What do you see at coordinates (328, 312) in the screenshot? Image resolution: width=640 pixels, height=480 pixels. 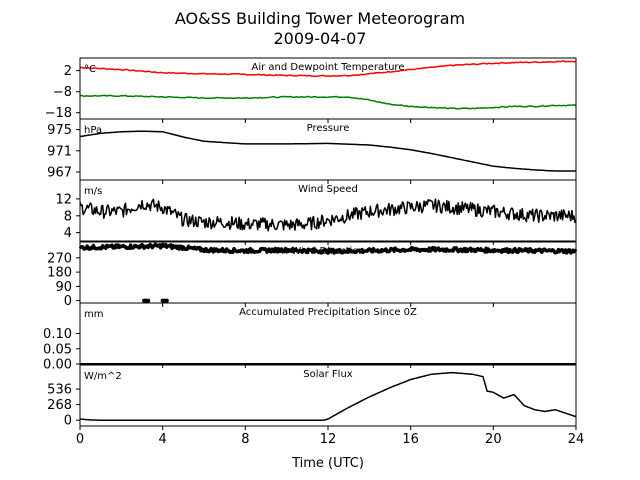 I see `panel-title: Accumulated Precipitation Since 0Z` at bounding box center [328, 312].